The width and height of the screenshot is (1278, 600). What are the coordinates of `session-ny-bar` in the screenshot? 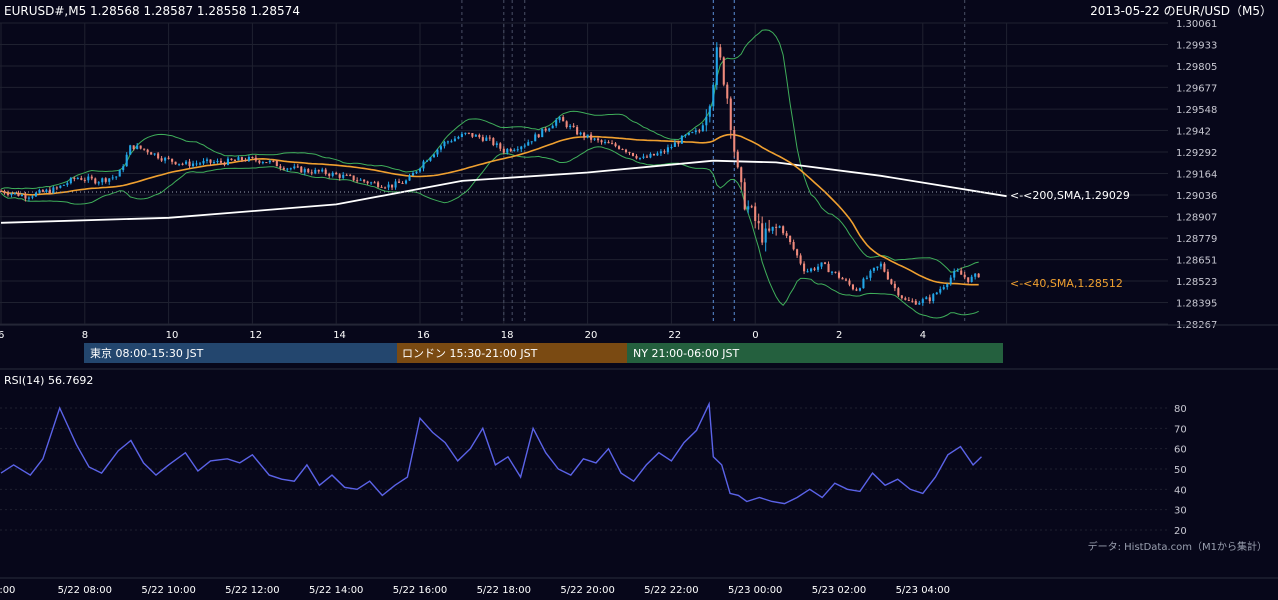 It's located at (815, 353).